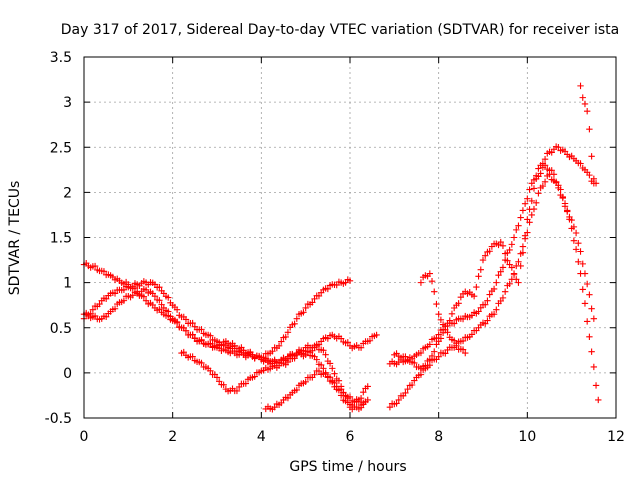 The width and height of the screenshot is (640, 480). I want to click on x-tick-label: 0, so click(84, 437).